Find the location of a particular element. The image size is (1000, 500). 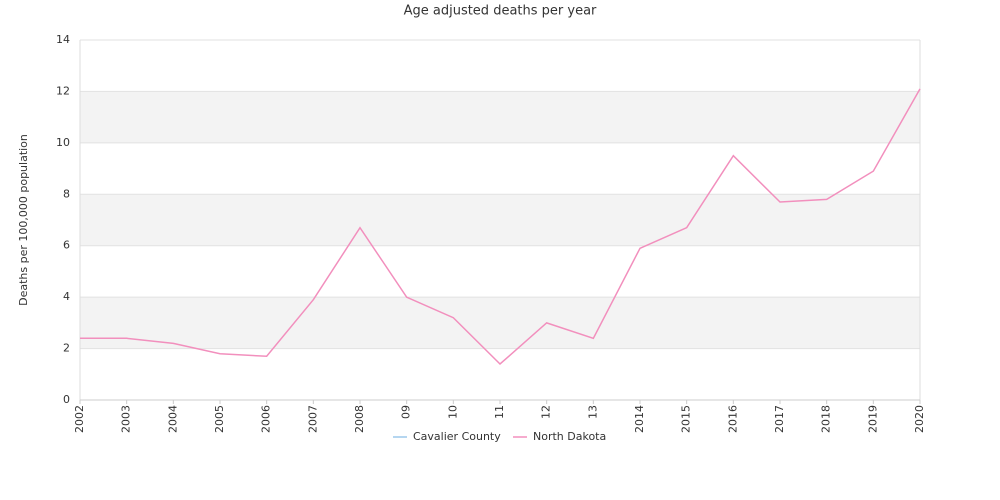

x-tick-label: 2008 is located at coordinates (359, 419).